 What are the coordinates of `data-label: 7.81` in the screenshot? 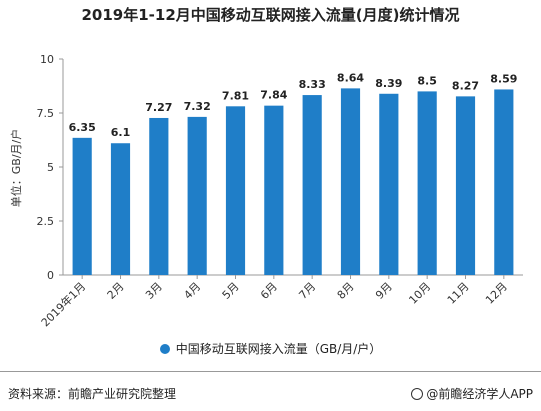 It's located at (235, 95).